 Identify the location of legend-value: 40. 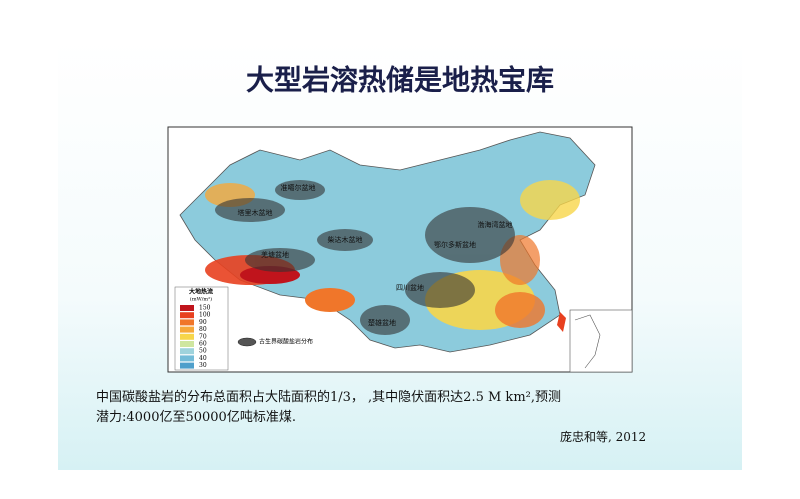
(203, 358).